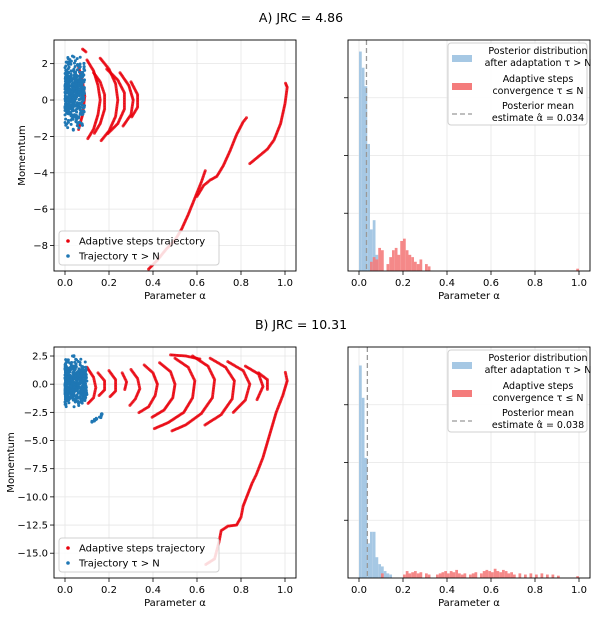 The height and width of the screenshot is (625, 603). Describe the element at coordinates (36, 441) in the screenshot. I see `y-tick-label: −5.0` at that location.